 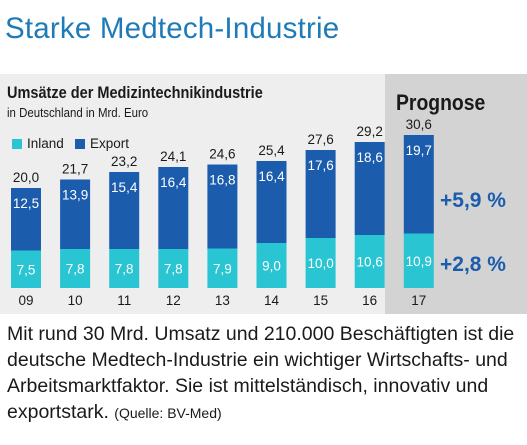 What do you see at coordinates (369, 300) in the screenshot?
I see `x-tick-label: 16` at bounding box center [369, 300].